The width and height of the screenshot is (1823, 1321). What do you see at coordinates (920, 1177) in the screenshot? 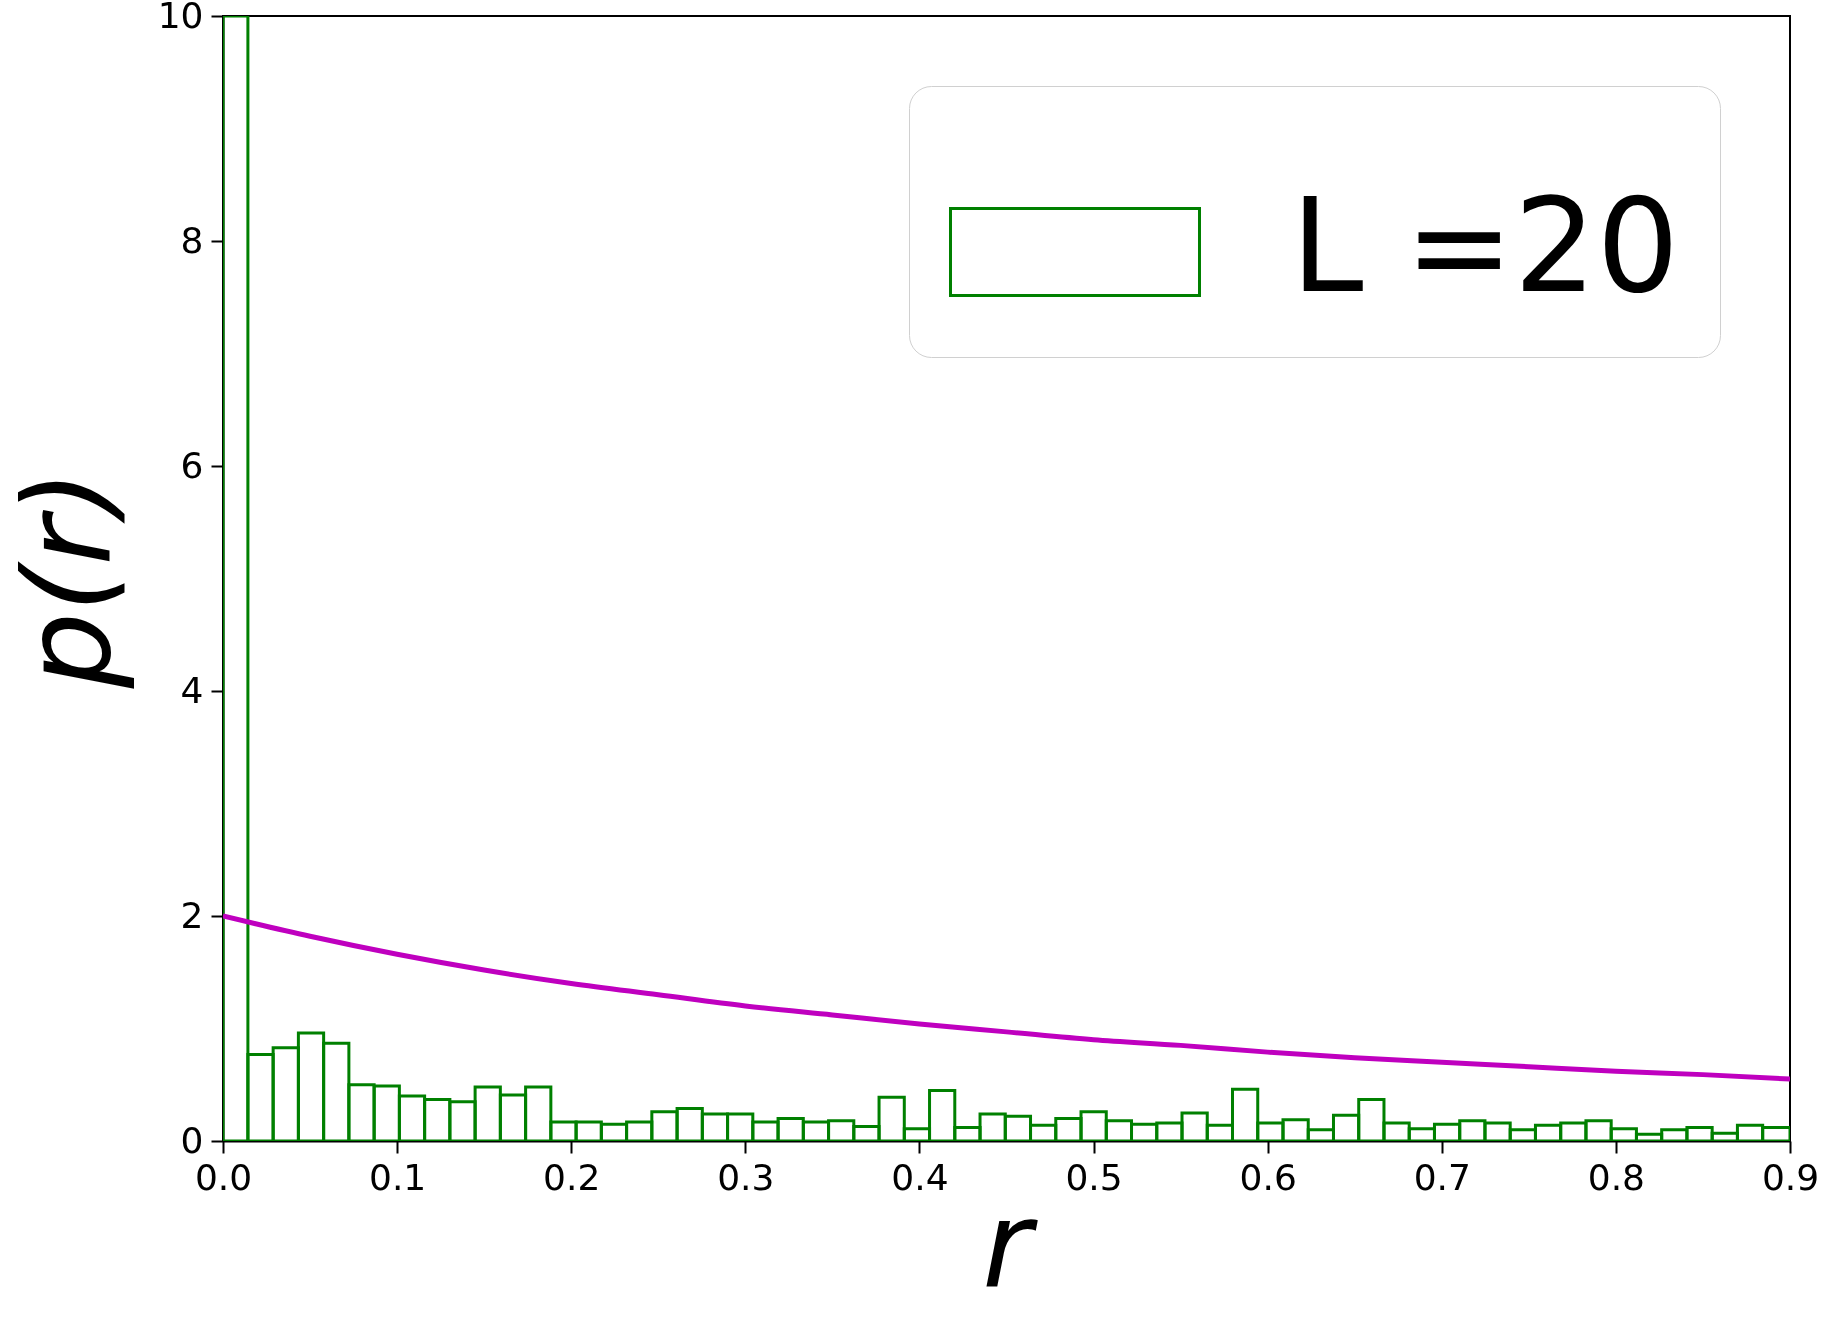
I see `x-tick-label: 0.4` at bounding box center [920, 1177].